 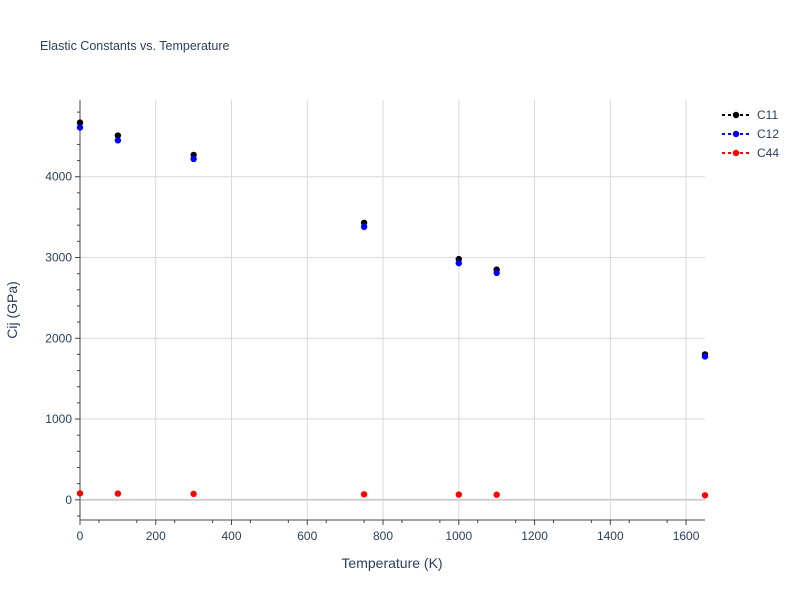 I want to click on y-tick-labels: 0 1000 2000 3000 4000, so click(x=58, y=338).